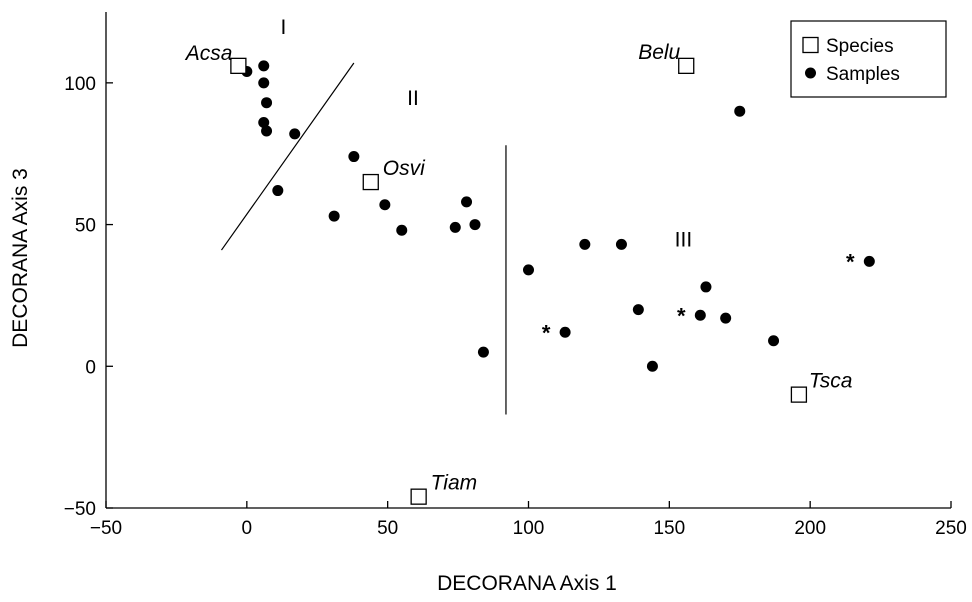  Describe the element at coordinates (287, 156) in the screenshot. I see `group-divider-line` at that location.